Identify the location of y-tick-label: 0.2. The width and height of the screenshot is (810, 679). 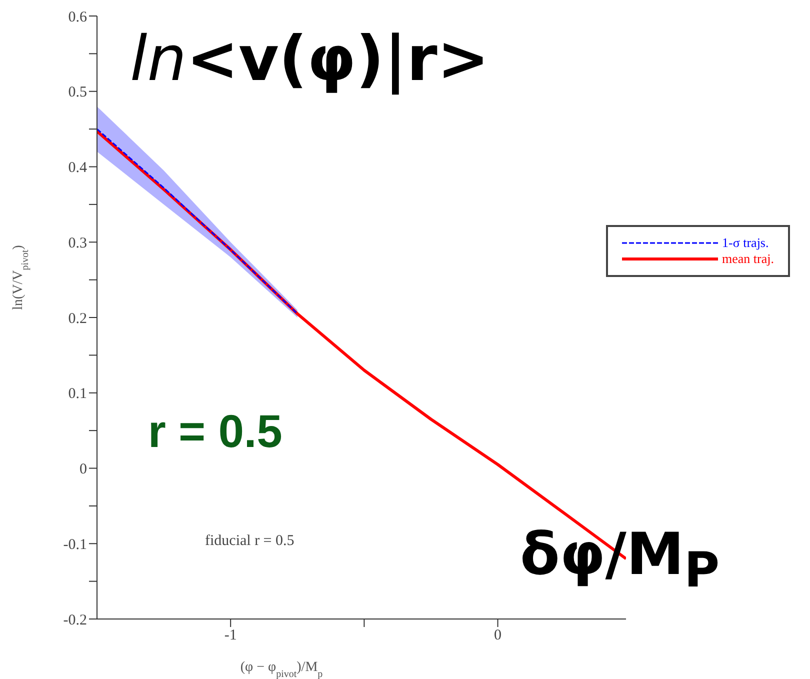
(77, 318).